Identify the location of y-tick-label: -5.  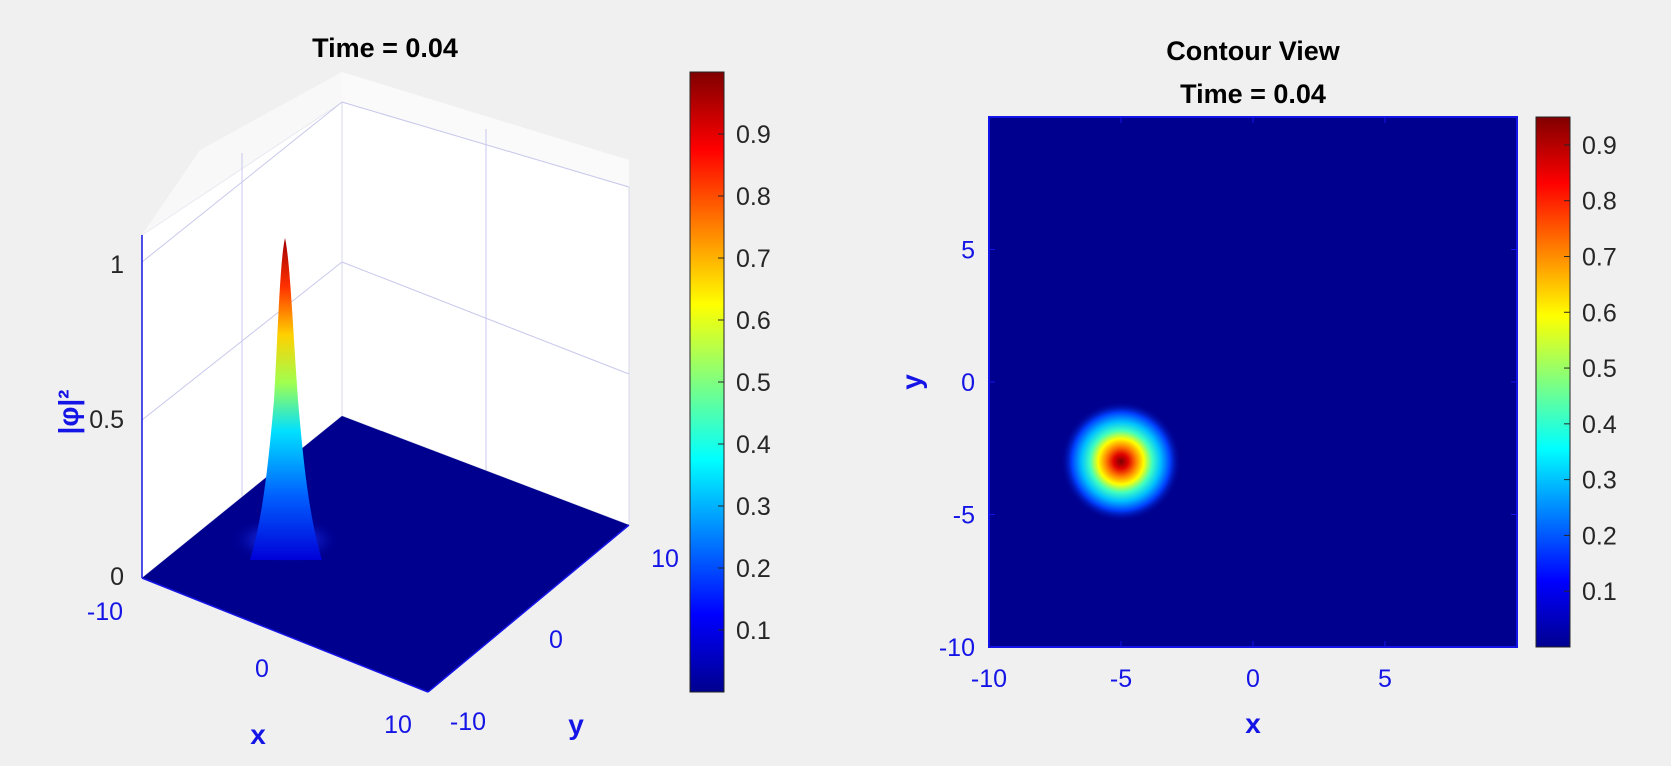
(964, 516).